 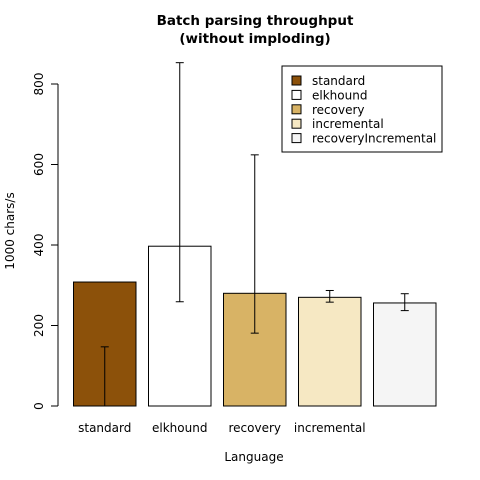 What do you see at coordinates (10, 230) in the screenshot?
I see `y-axis-label: 1000 chars/s` at bounding box center [10, 230].